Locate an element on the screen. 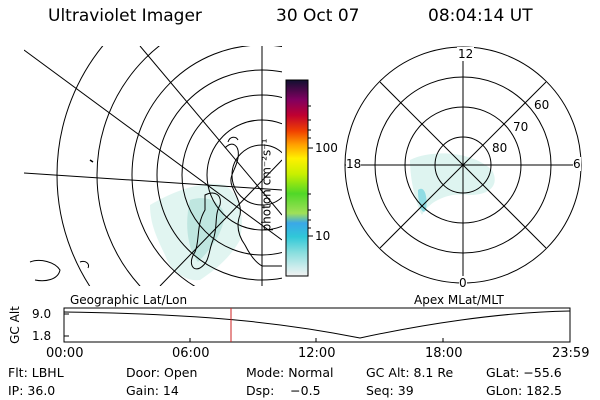  colorbar is located at coordinates (297, 178).